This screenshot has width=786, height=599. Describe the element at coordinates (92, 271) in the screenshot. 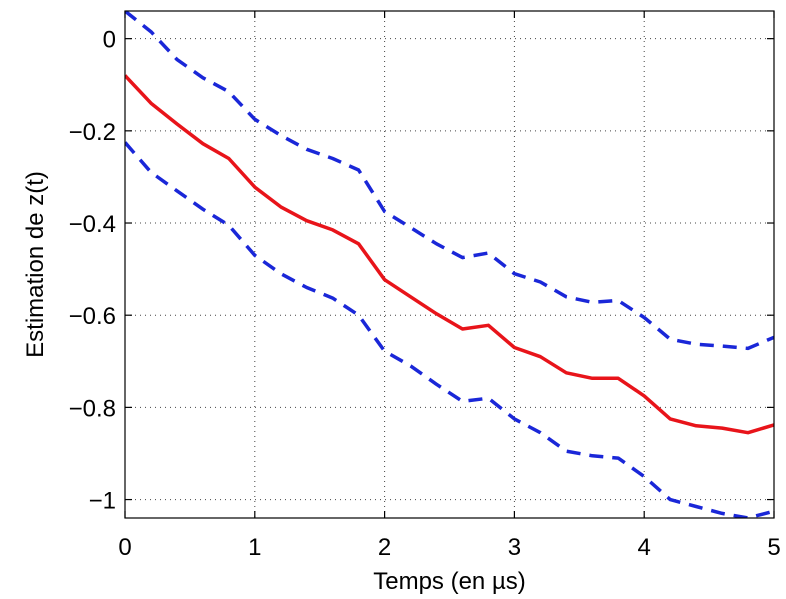

I see `y-tick-labels: 0 −0.2 −0.4 −0.6 −0.8 −1` at that location.